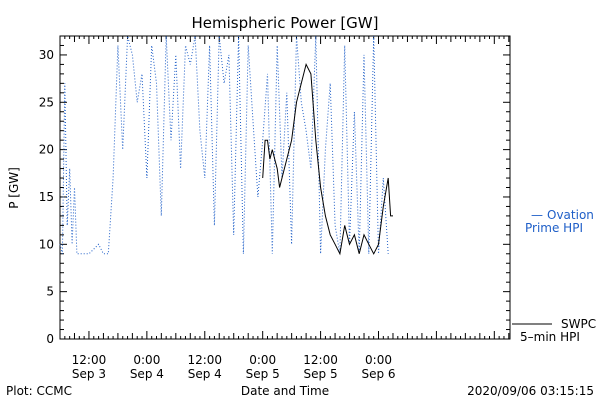 The width and height of the screenshot is (600, 400). I want to click on x-tick-date-label: Sep 6, so click(378, 374).